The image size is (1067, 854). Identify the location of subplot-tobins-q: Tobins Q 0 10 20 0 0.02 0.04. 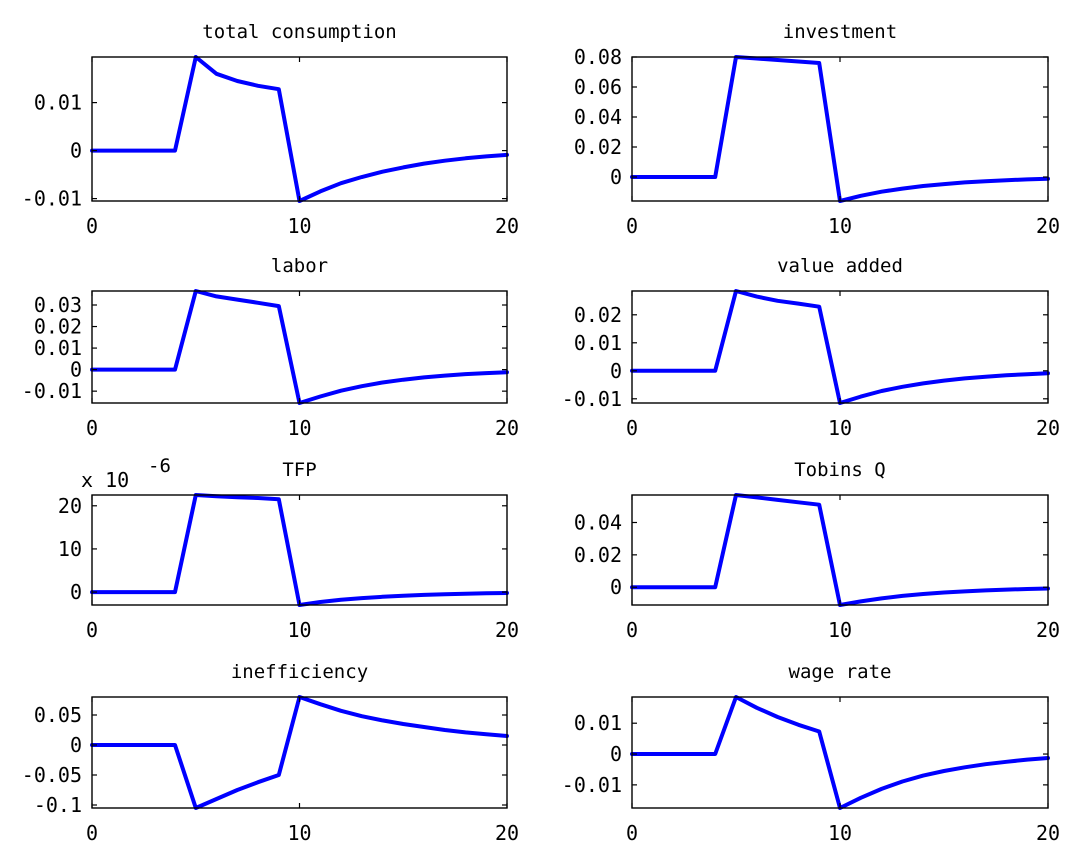
(817, 550).